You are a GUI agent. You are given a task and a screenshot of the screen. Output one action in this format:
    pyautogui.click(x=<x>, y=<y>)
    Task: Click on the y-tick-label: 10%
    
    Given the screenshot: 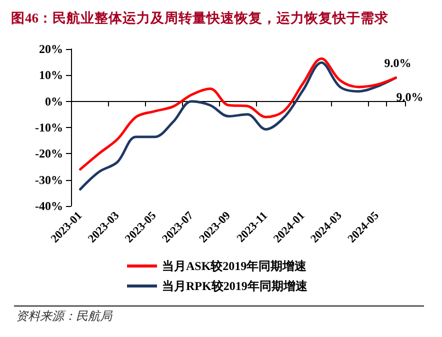 What is the action you would take?
    pyautogui.click(x=51, y=75)
    